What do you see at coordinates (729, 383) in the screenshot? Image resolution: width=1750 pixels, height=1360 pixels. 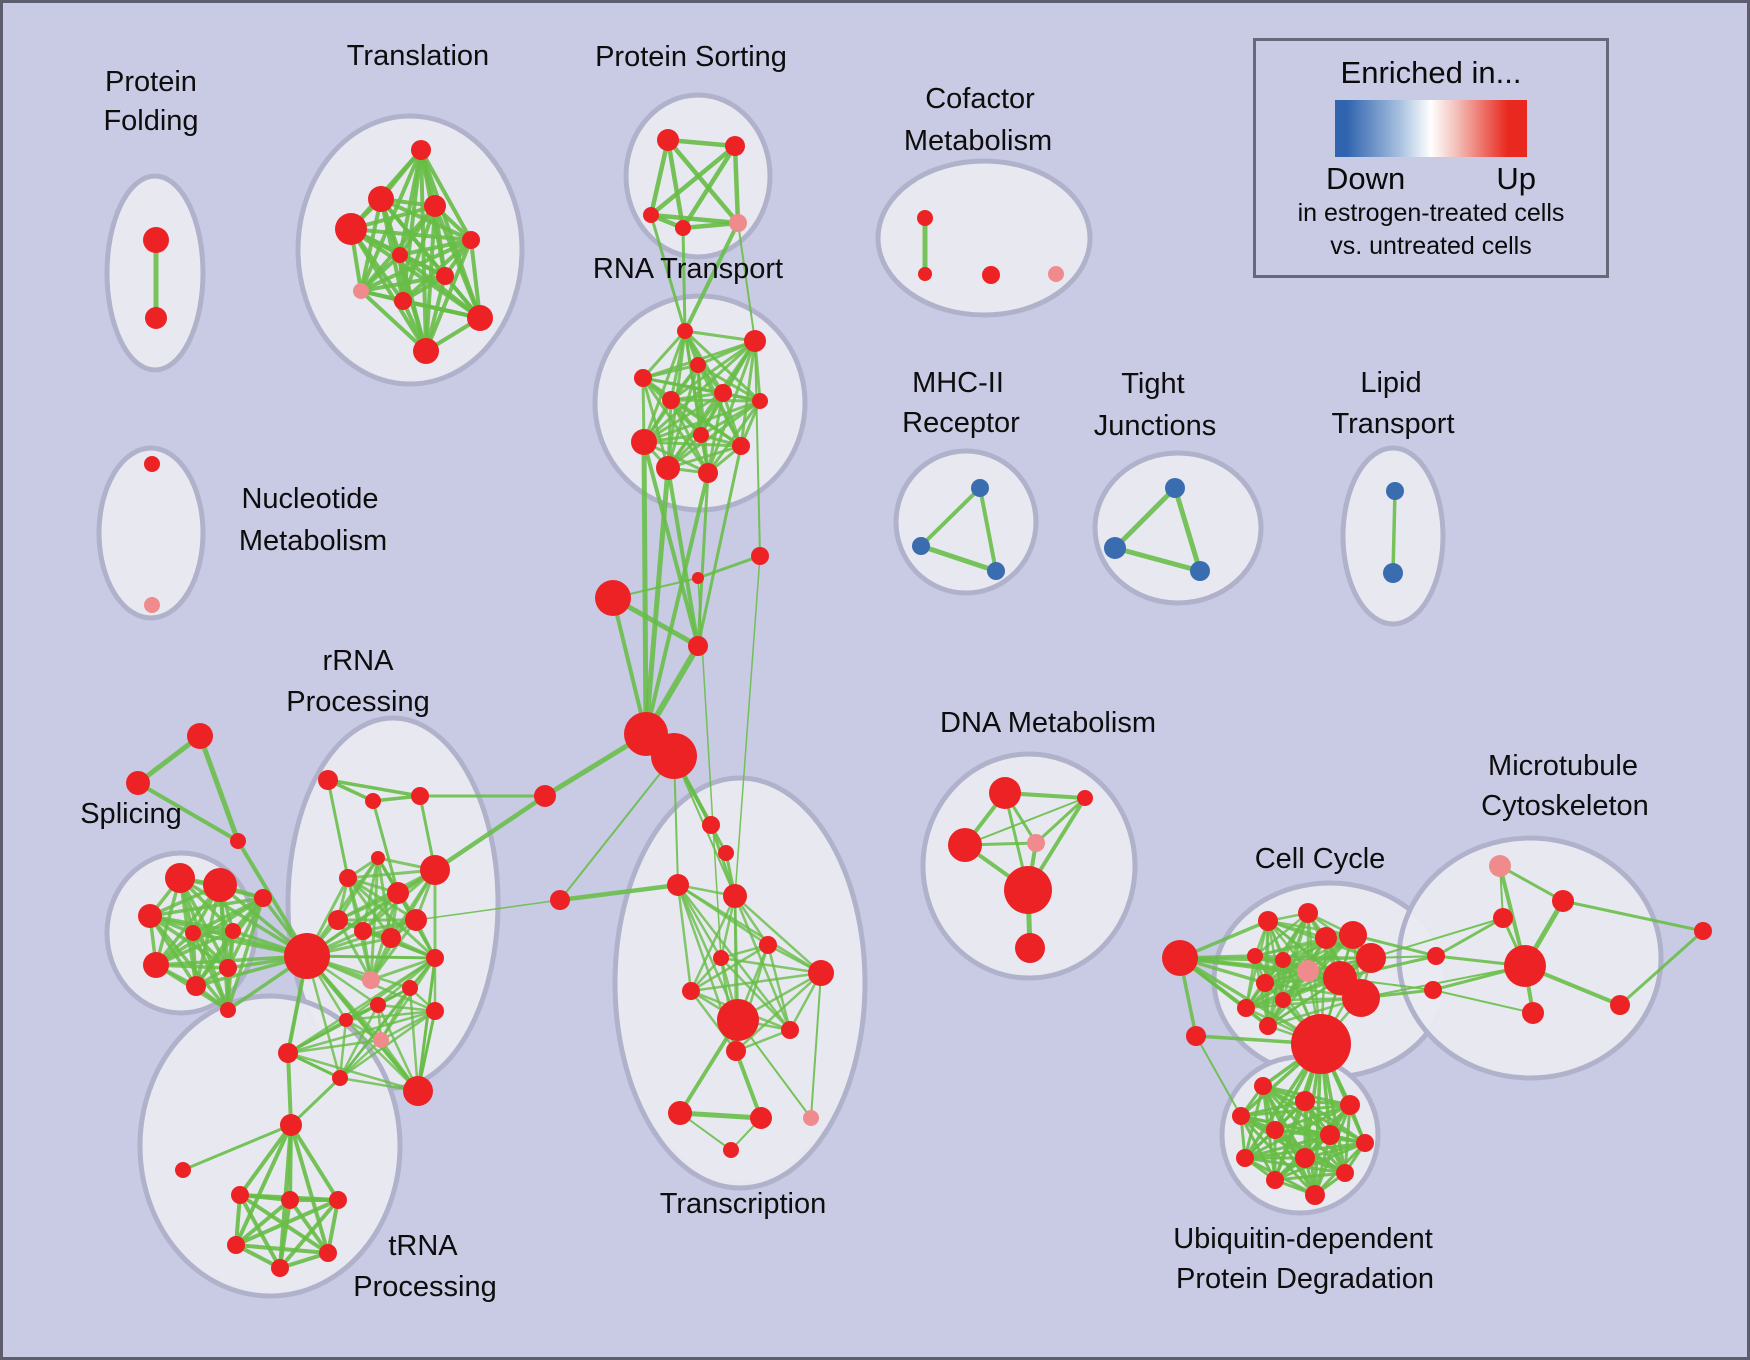 I see `edge-rt3-rt7` at bounding box center [729, 383].